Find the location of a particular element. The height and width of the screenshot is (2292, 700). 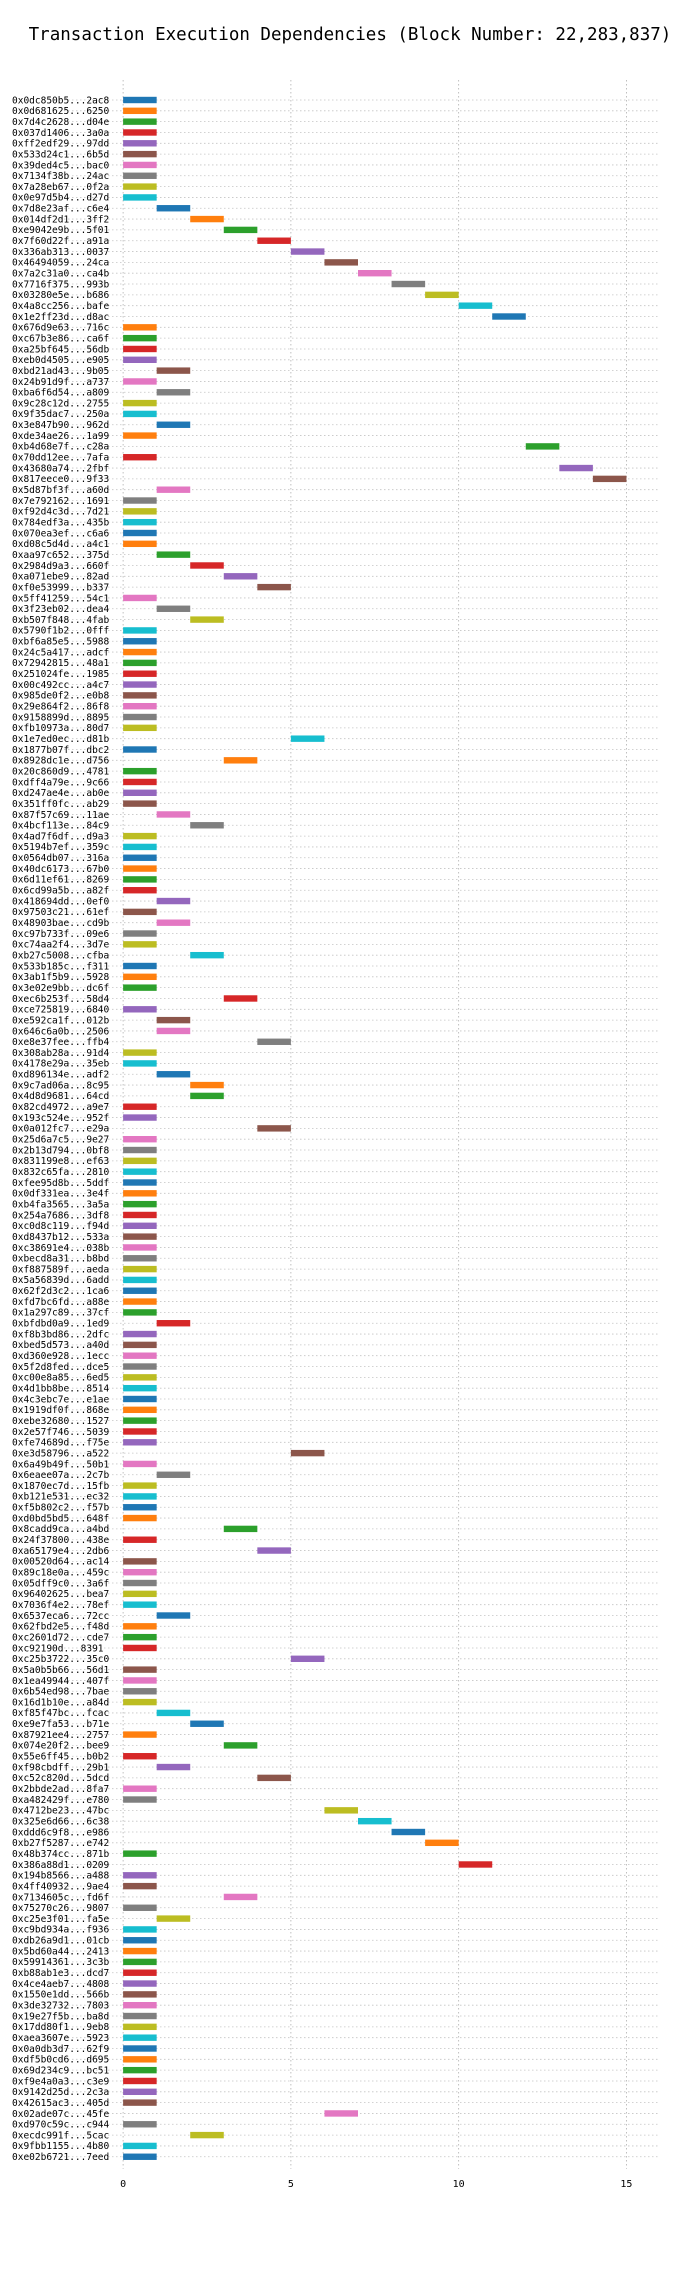

y-tick-label: 0x43680a74...2fbf is located at coordinates (60, 468).